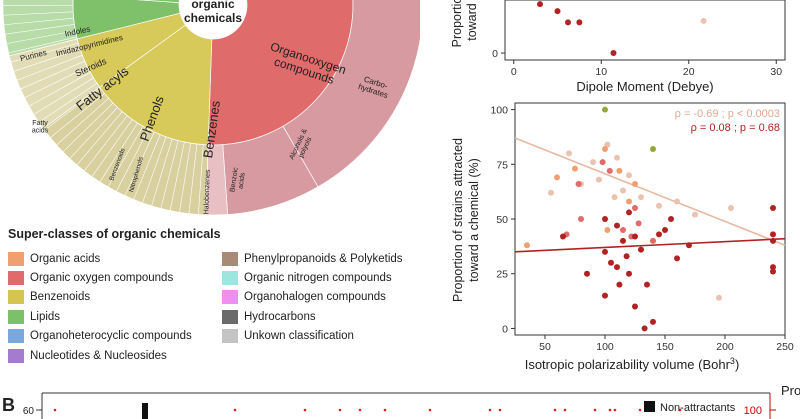 Image resolution: width=800 pixels, height=419 pixels. Describe the element at coordinates (100, 277) in the screenshot. I see `legend-item: Organic oxygen compounds` at that location.